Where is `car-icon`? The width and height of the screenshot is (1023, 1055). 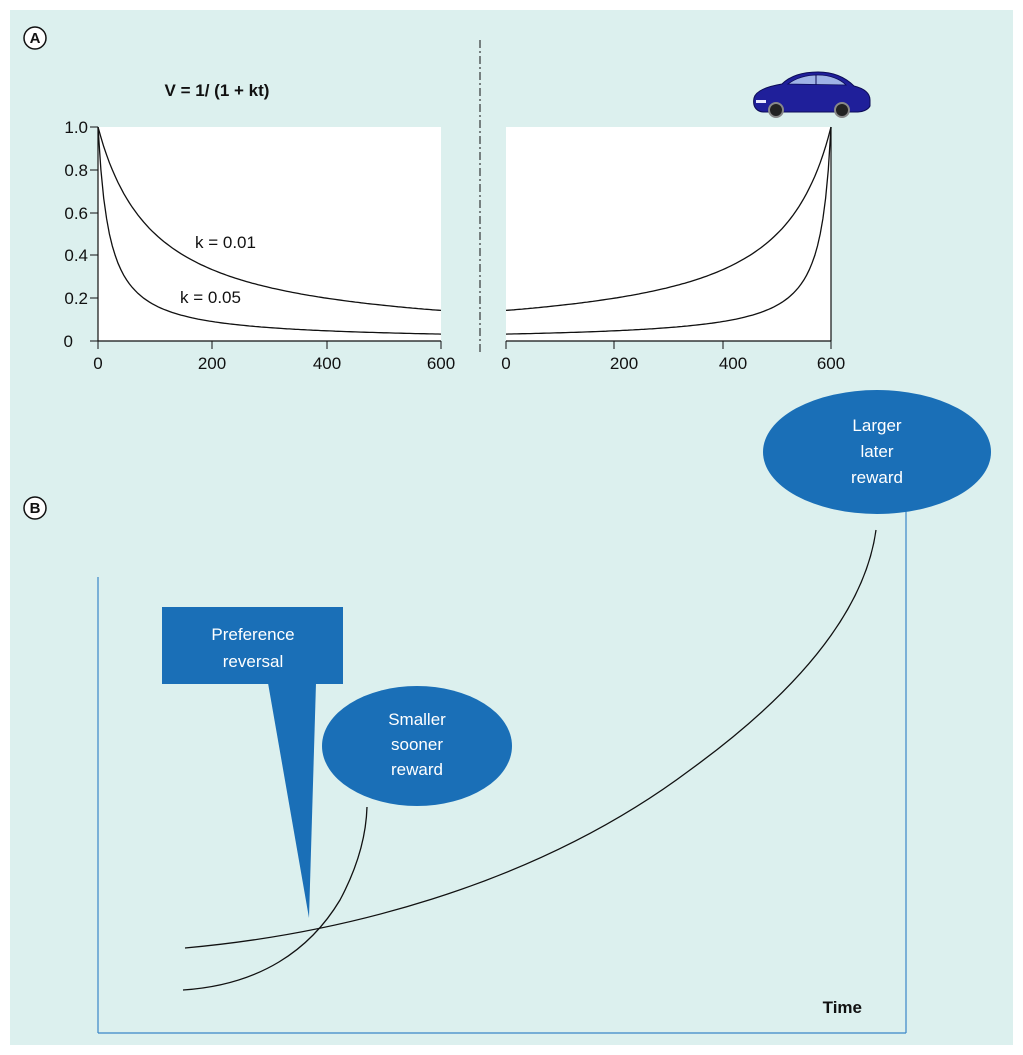
car-icon is located at coordinates (812, 94).